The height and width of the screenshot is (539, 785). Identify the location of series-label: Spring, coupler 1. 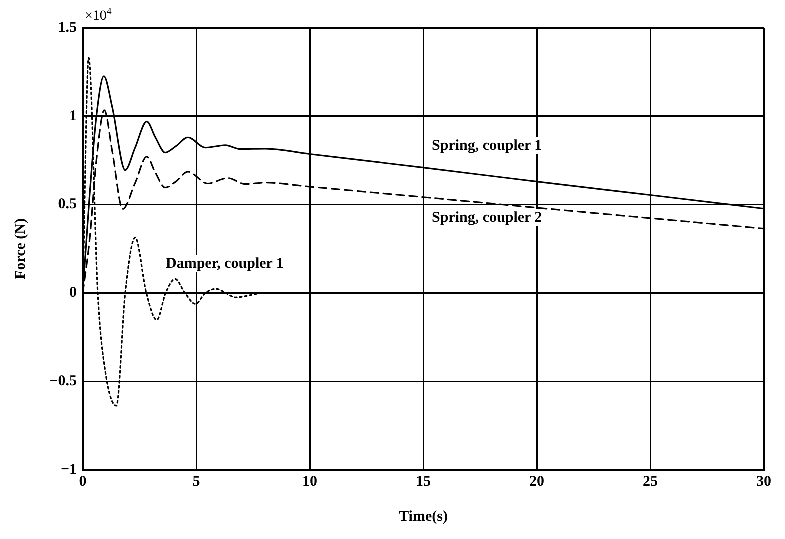
(487, 146).